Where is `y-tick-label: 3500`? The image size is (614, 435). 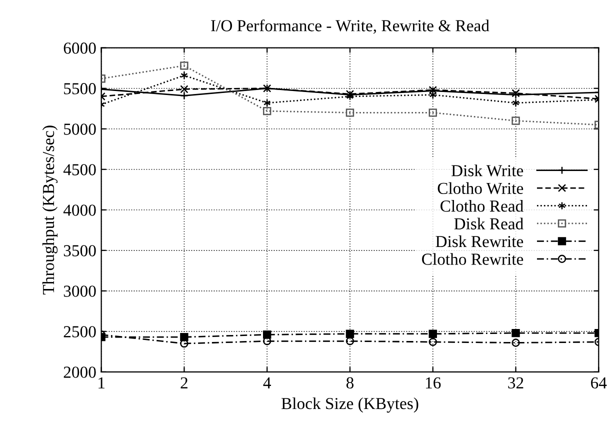
y-tick-label: 3500 is located at coordinates (80, 250).